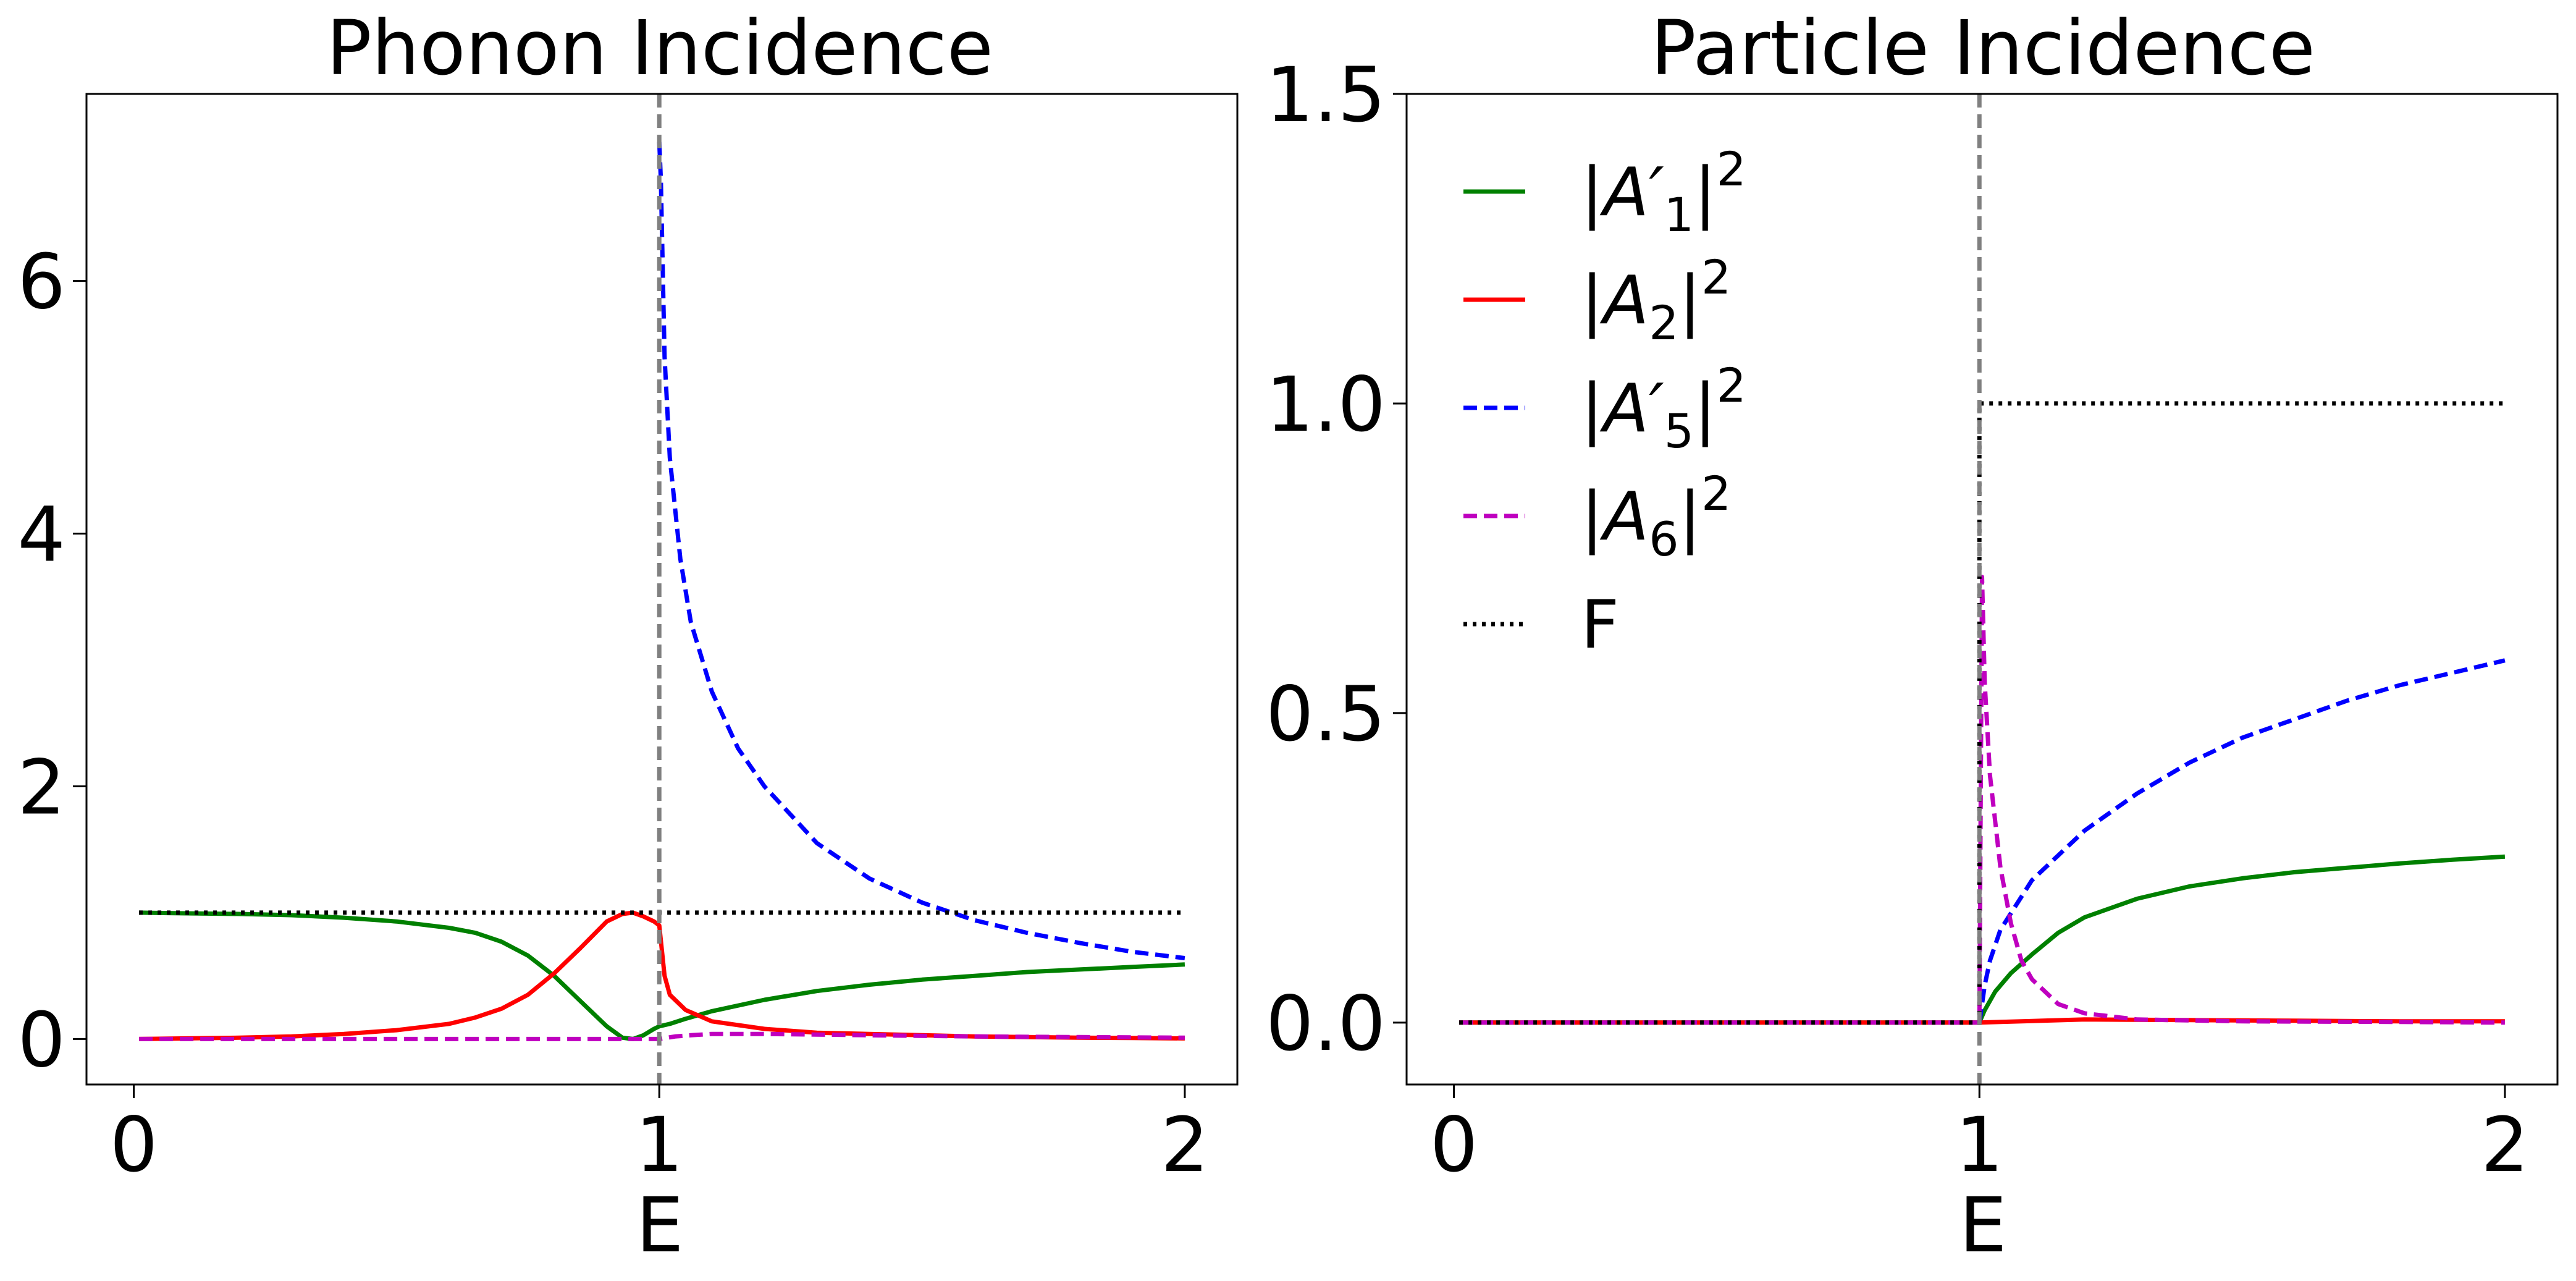 Image resolution: width=2576 pixels, height=1281 pixels. What do you see at coordinates (1656, 300) in the screenshot?
I see `legend-label: |A2|2` at bounding box center [1656, 300].